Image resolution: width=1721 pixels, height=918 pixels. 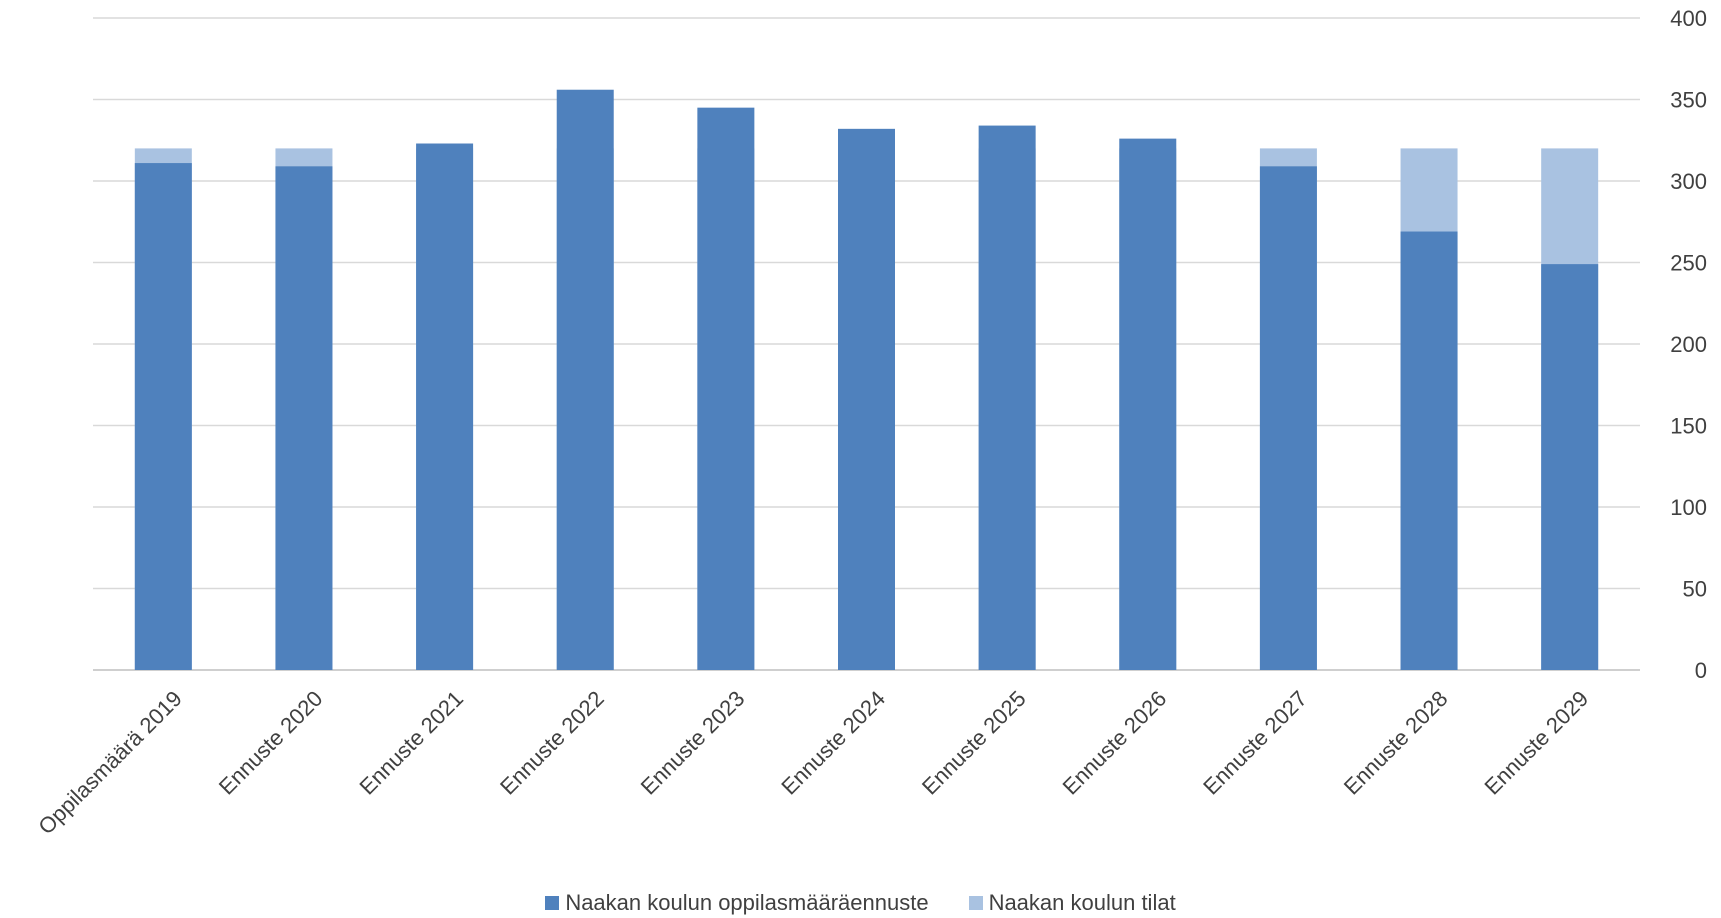 What do you see at coordinates (411, 743) in the screenshot?
I see `x-tick-label: Ennuste 2021` at bounding box center [411, 743].